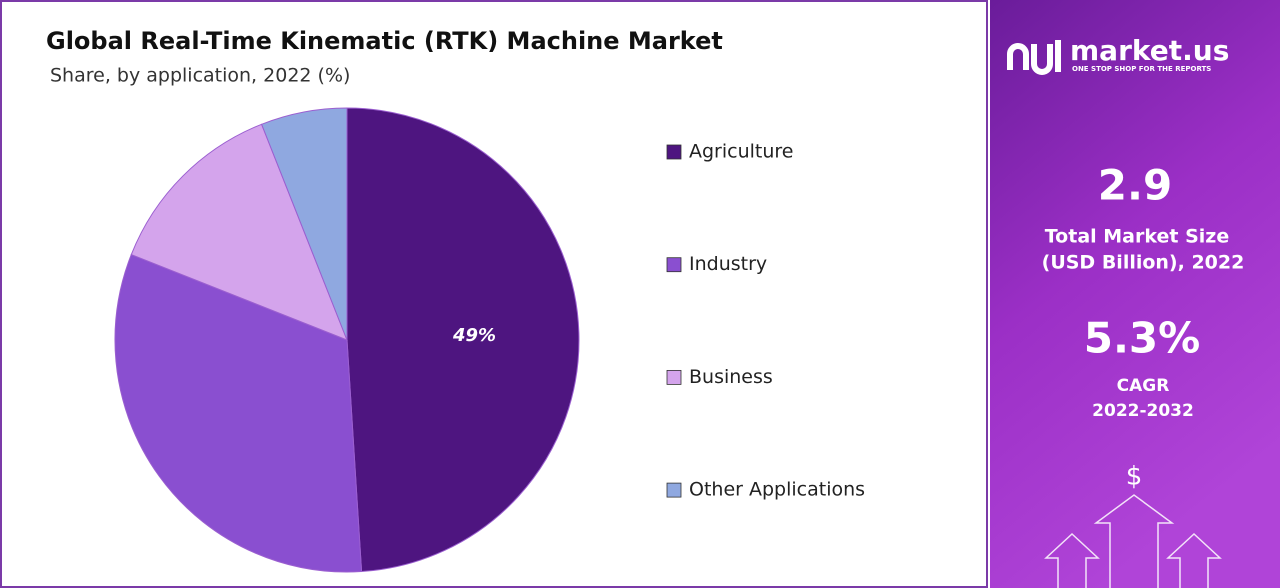 The width and height of the screenshot is (1280, 588). What do you see at coordinates (1143, 386) in the screenshot?
I see `cagr-label: CAGR` at bounding box center [1143, 386].